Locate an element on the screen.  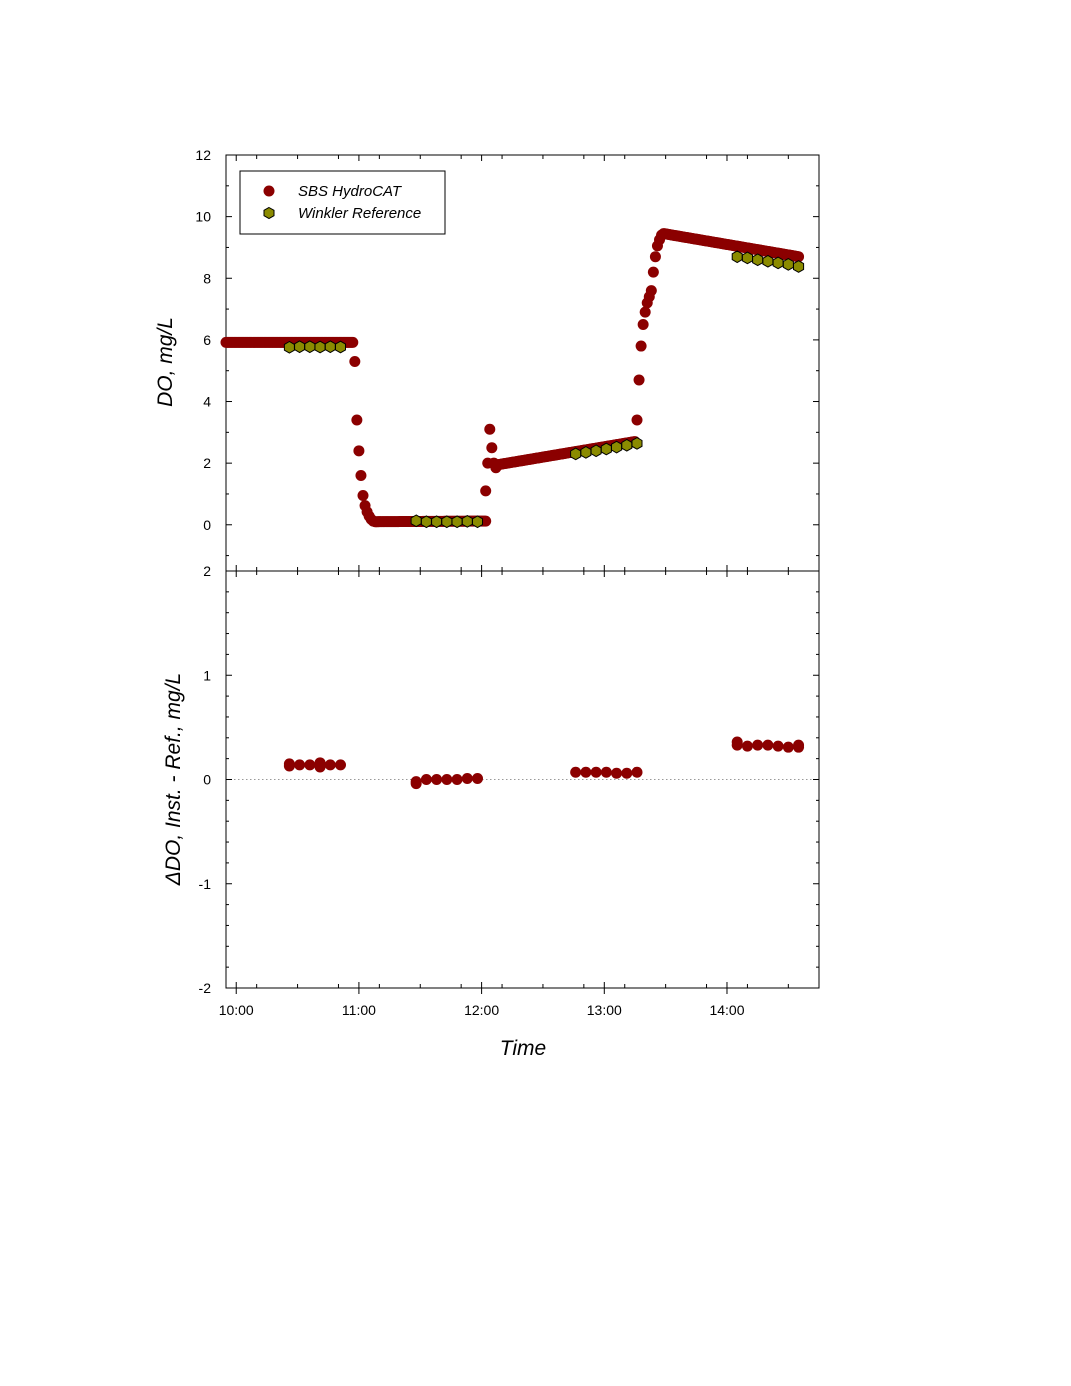
x-tick-label: 14:00 is located at coordinates (726, 1010).